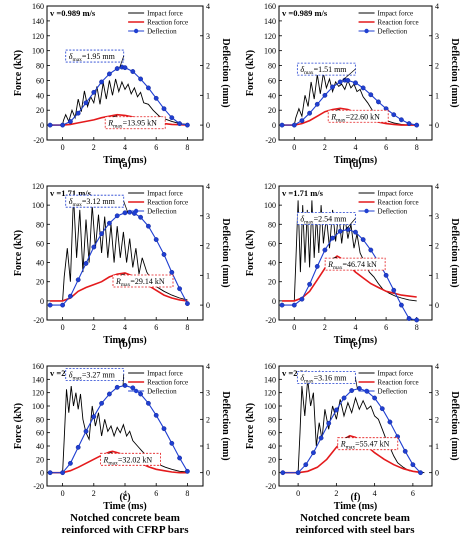 The height and width of the screenshot is (551, 474). What do you see at coordinates (165, 374) in the screenshot?
I see `legend-impact-force-label: Impact force` at bounding box center [165, 374].